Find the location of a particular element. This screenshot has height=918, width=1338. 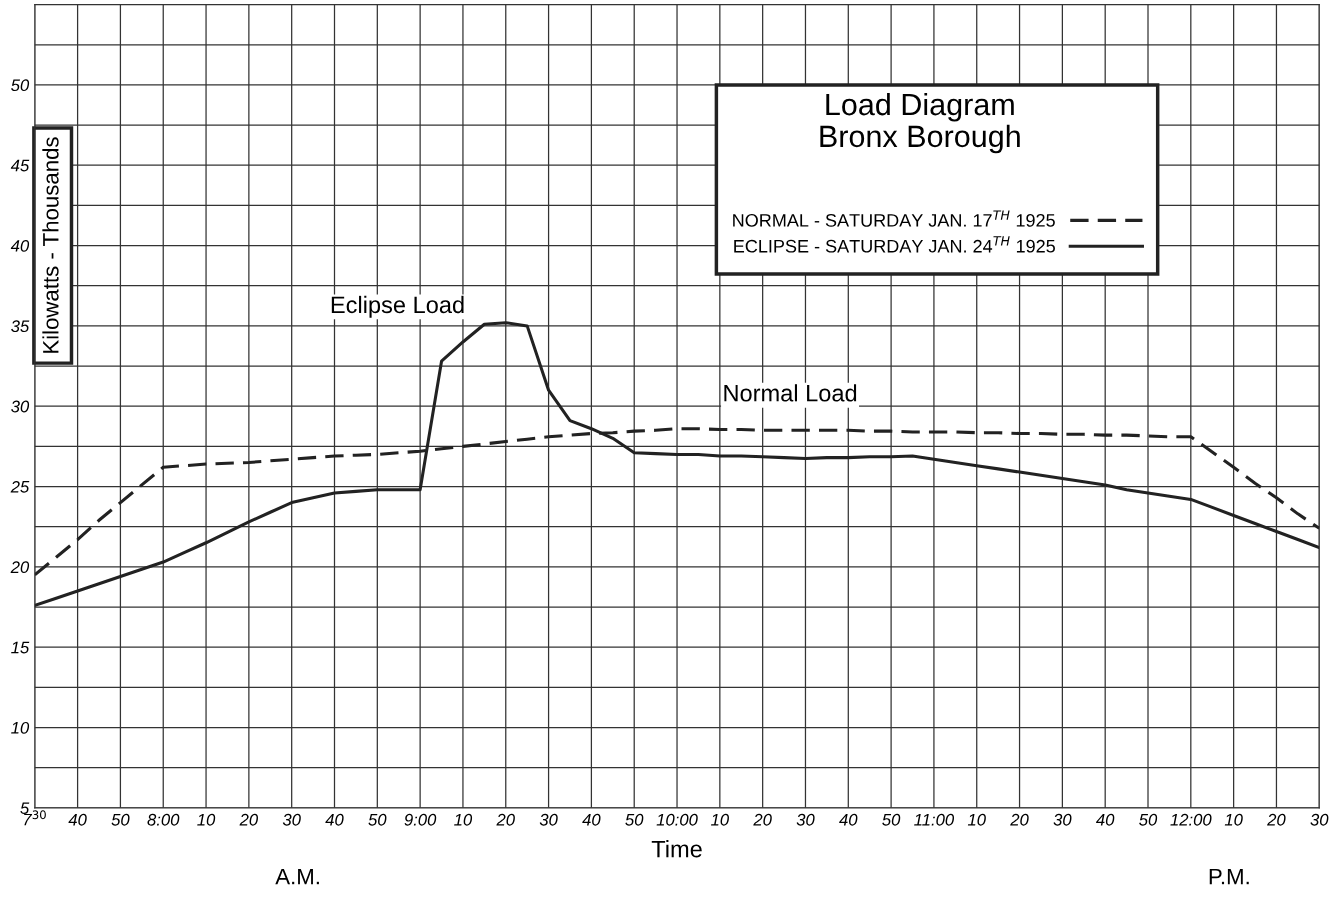

x-tick-label: 10:00 is located at coordinates (677, 819).